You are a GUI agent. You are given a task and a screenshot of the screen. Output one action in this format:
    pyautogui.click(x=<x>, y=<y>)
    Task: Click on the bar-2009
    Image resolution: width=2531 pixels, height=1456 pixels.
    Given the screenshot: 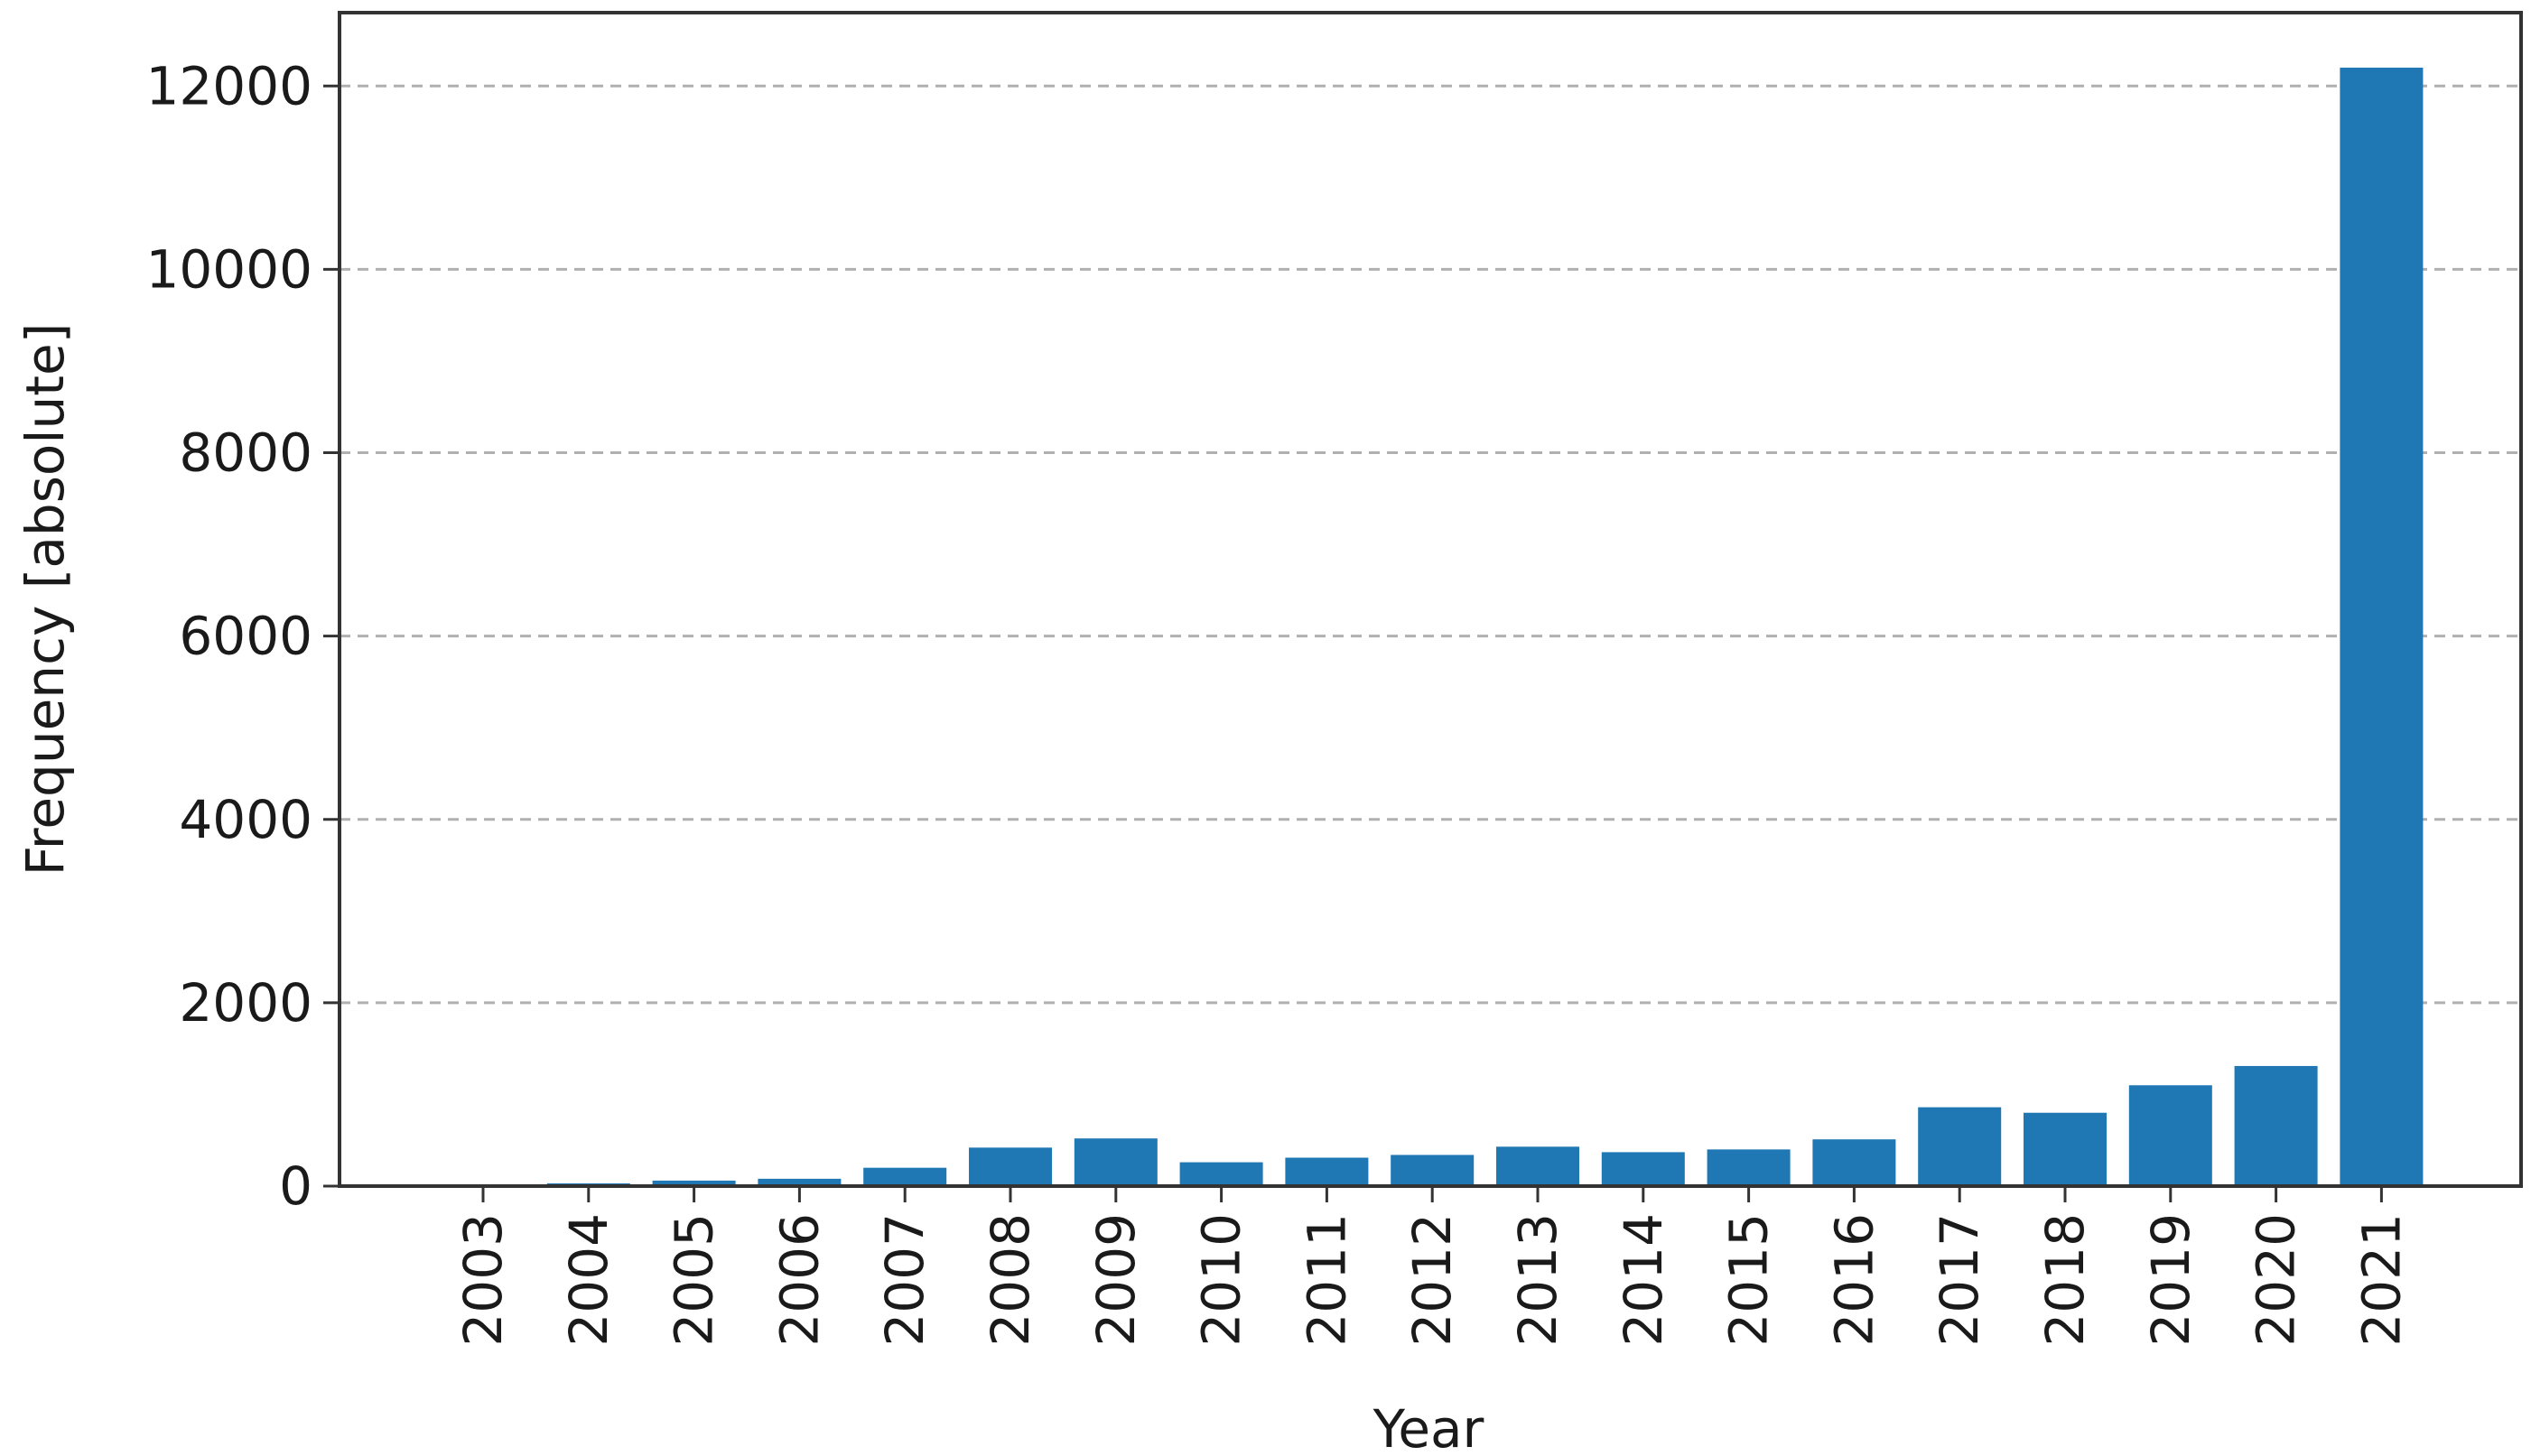 What is the action you would take?
    pyautogui.click(x=1116, y=1162)
    